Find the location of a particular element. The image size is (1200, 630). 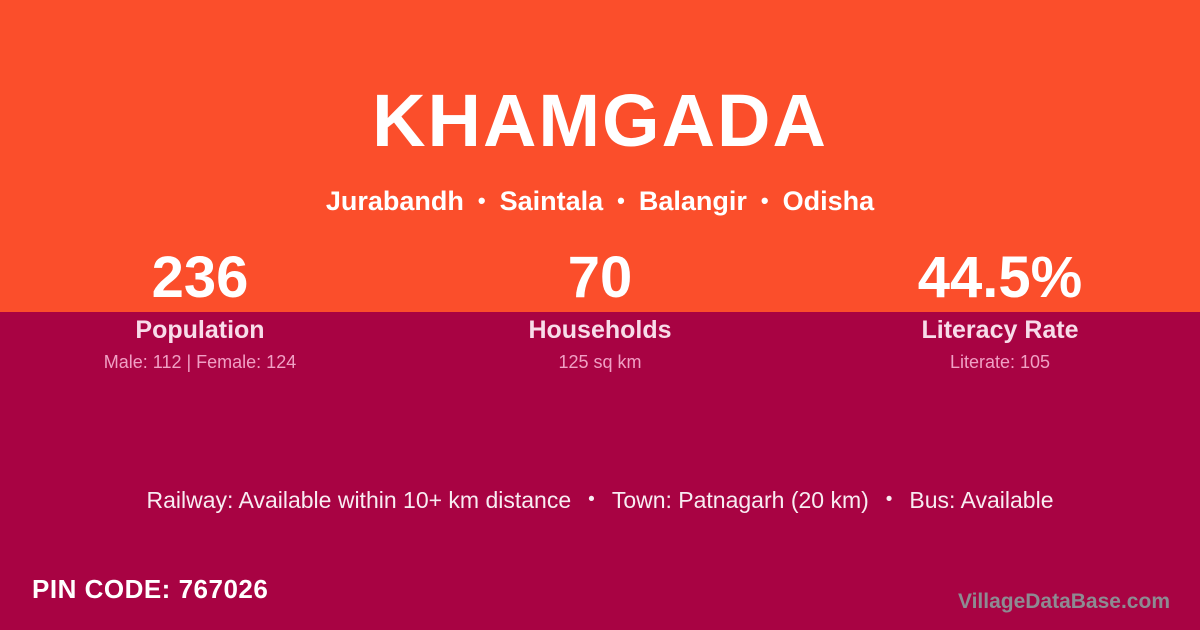

stat-population: 236 Population Male: 112 | Female: 124 is located at coordinates (200, 310).